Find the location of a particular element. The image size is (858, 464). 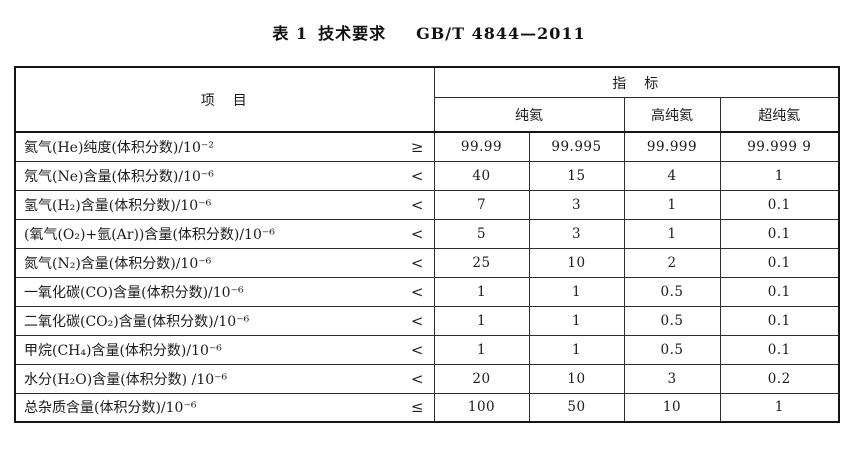

table-row: 一氧化碳(CO)含量(体积分数)/10⁻⁶ < 1 1 0.5 0.1 is located at coordinates (427, 291).